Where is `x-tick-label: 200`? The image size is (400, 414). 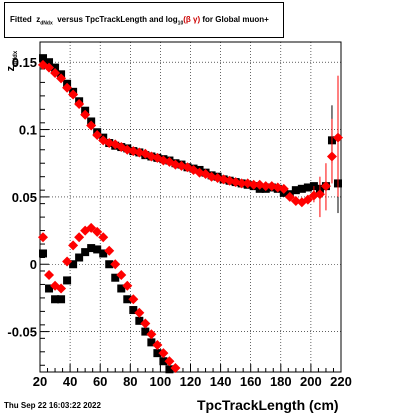 x-tick-label: 200 is located at coordinates (311, 381).